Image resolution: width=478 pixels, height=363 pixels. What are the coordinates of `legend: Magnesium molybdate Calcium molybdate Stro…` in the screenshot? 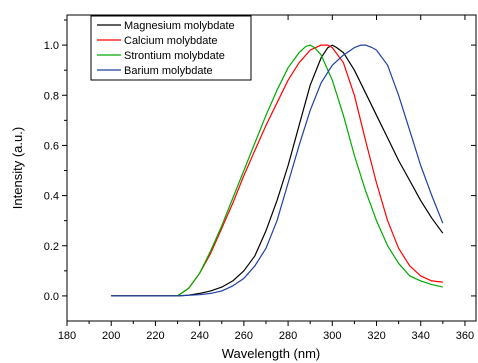 It's located at (171, 48).